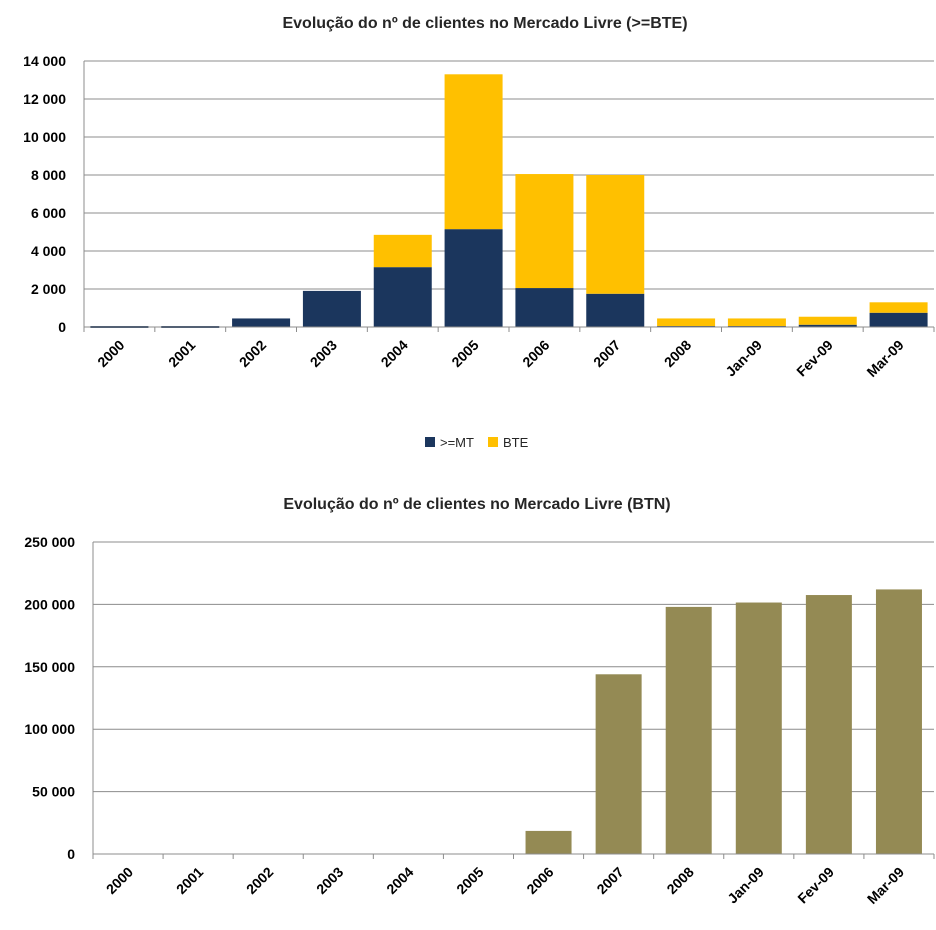  What do you see at coordinates (331, 308) in the screenshot?
I see `bar-mt-2003` at bounding box center [331, 308].